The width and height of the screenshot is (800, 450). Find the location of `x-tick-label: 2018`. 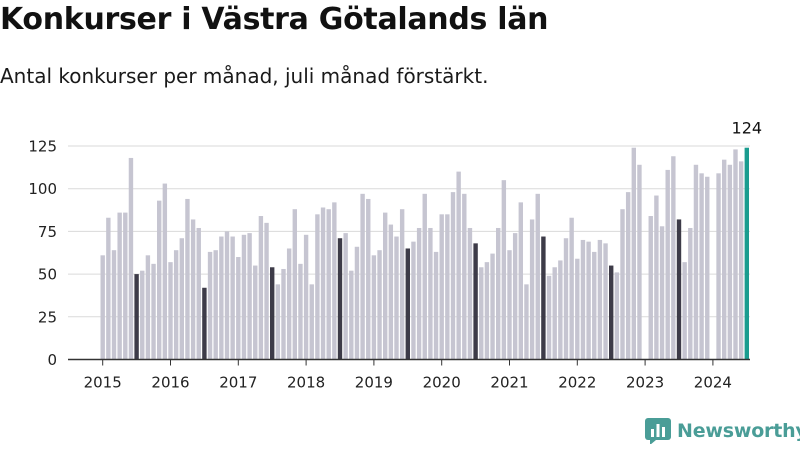

x-tick-label: 2018 is located at coordinates (306, 383).